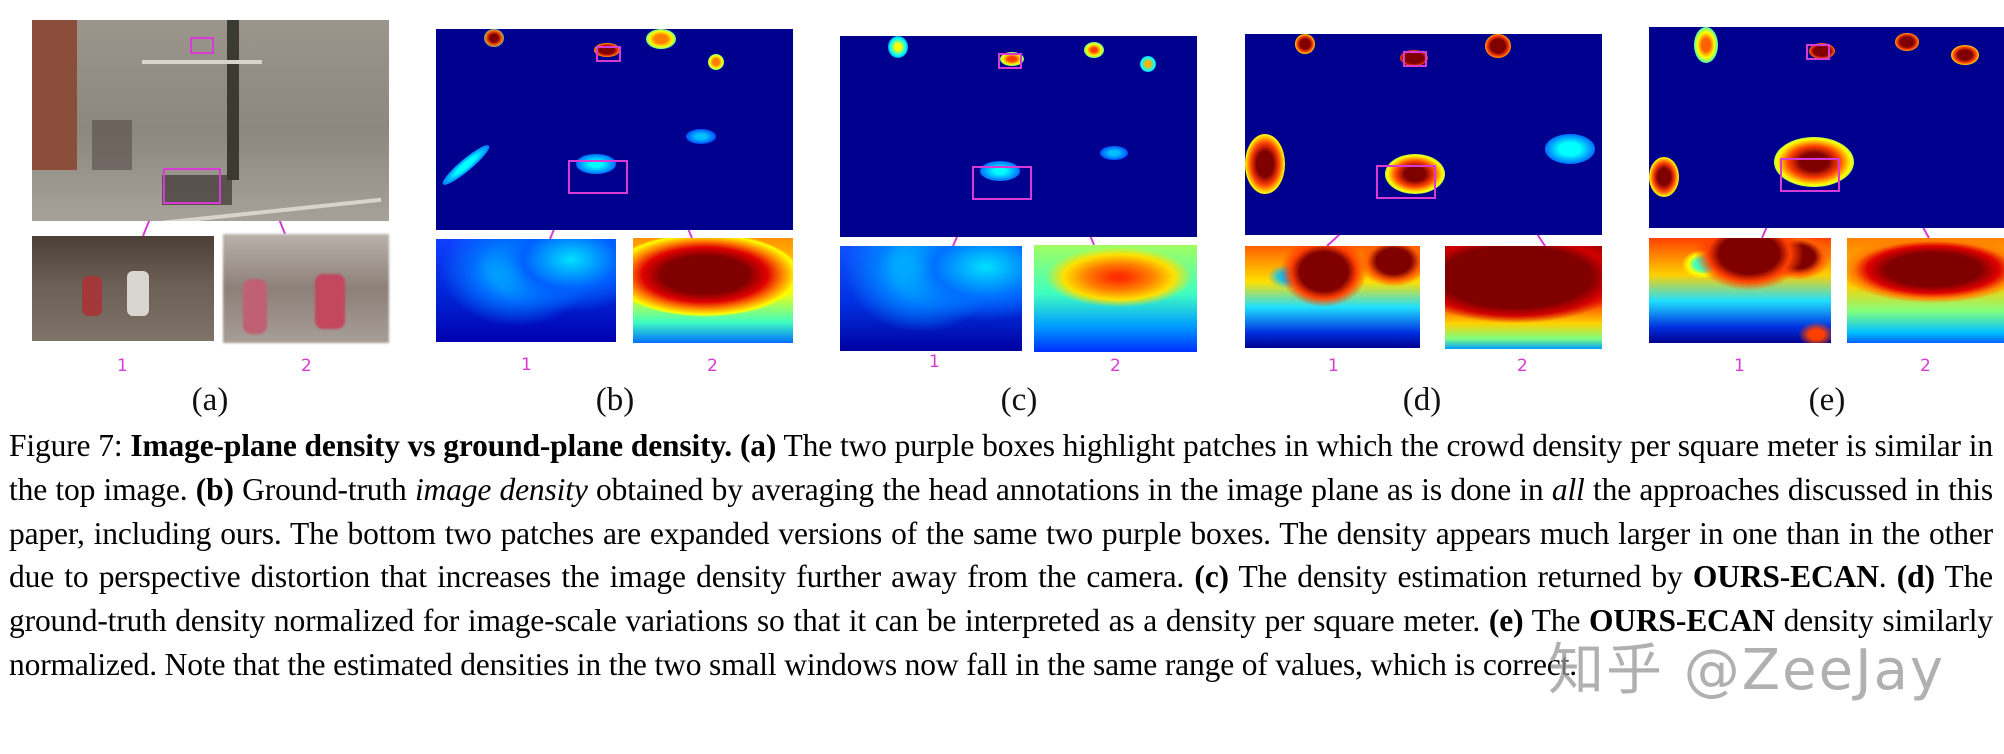  Describe the element at coordinates (54, 95) in the screenshot. I see `building-facade` at that location.